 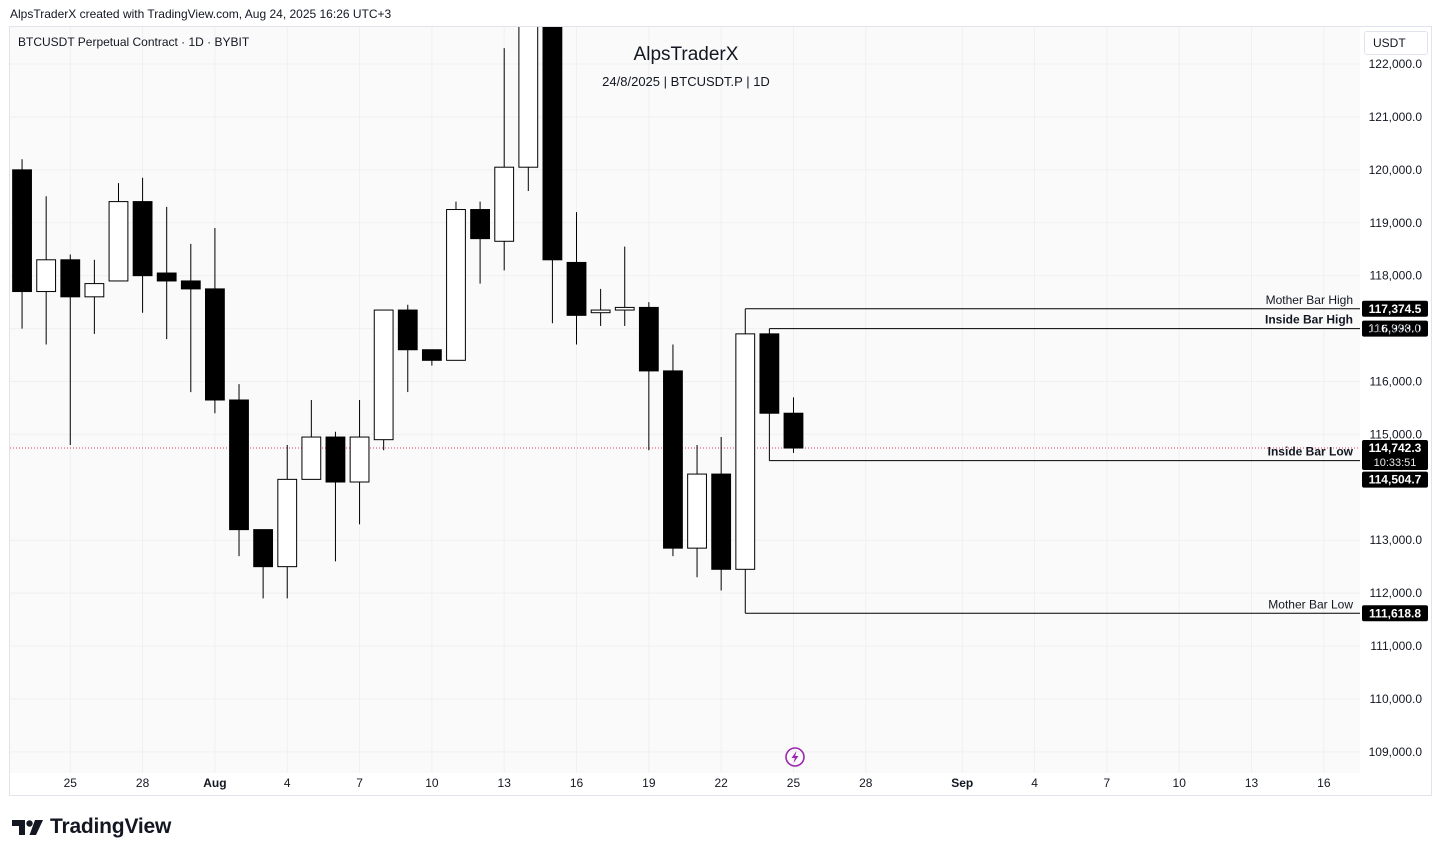 What do you see at coordinates (1396, 593) in the screenshot?
I see `price-tick-label: 112,000.0` at bounding box center [1396, 593].